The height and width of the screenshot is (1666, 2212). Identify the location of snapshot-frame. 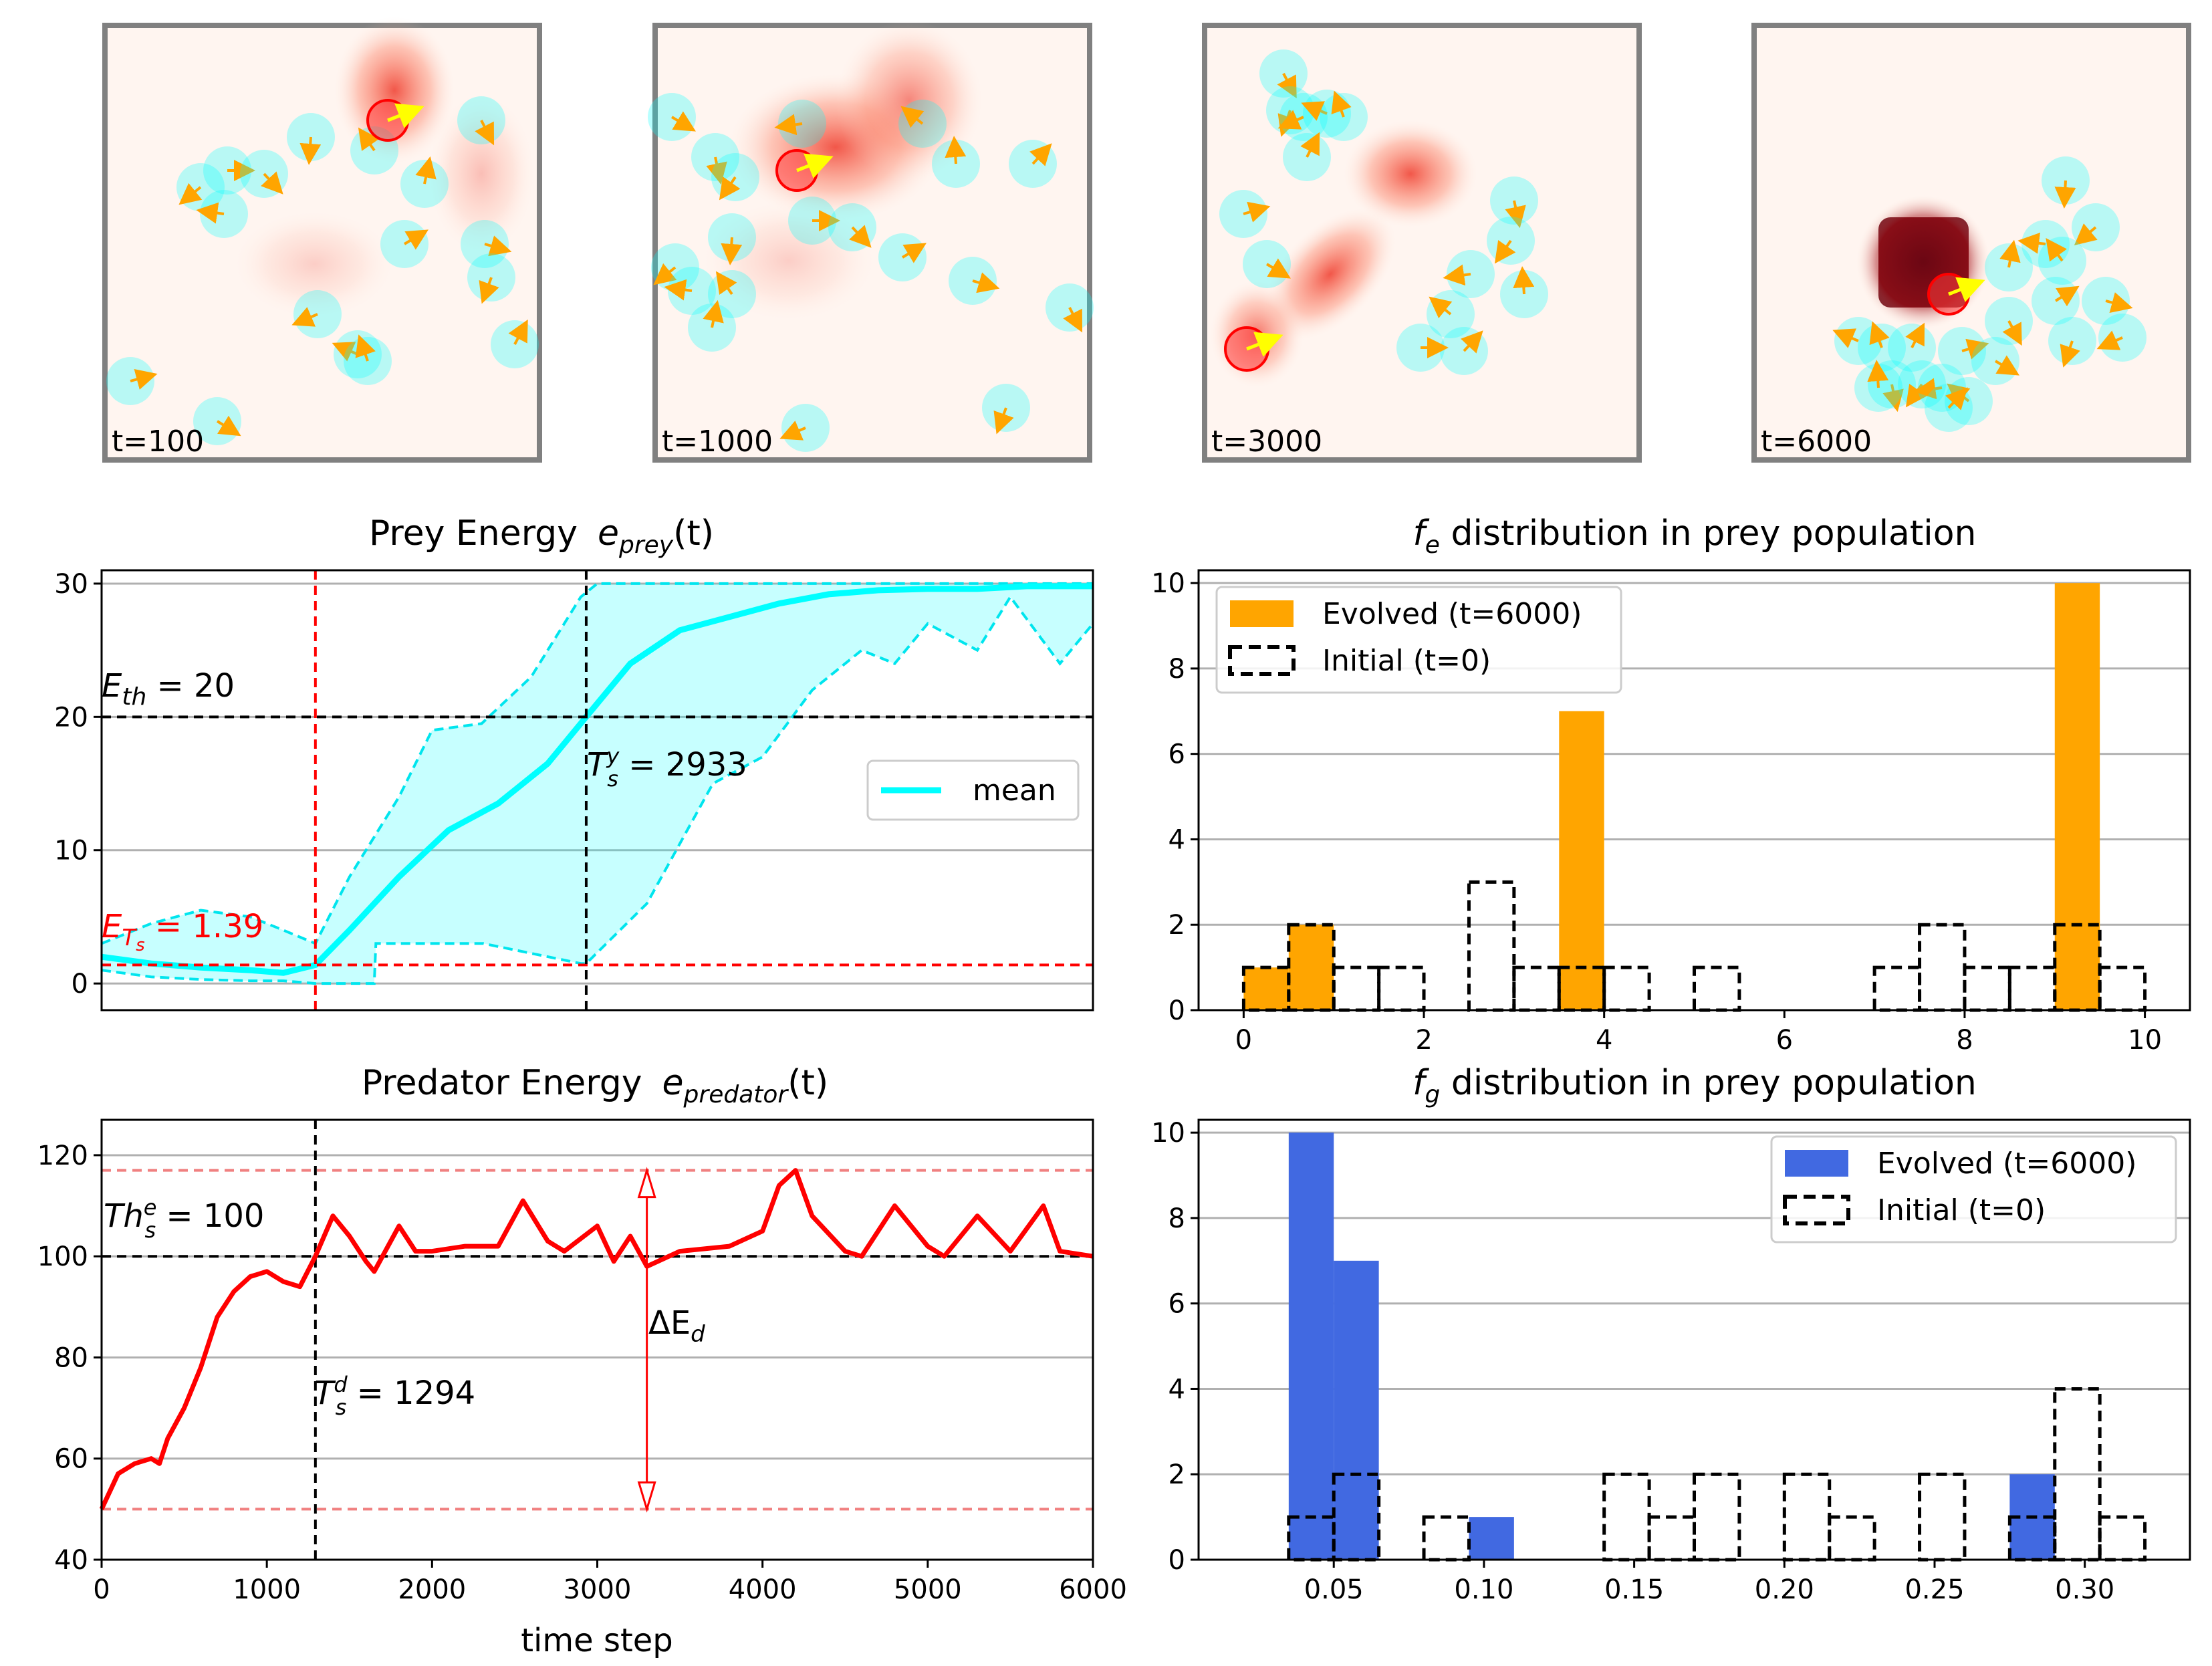
(1422, 243).